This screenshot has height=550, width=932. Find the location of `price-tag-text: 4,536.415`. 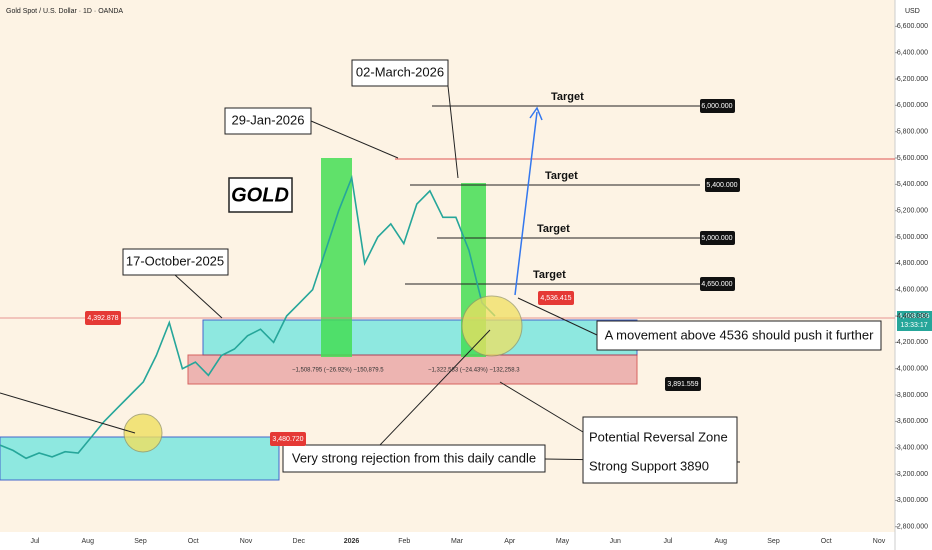

price-tag-text: 4,536.415 is located at coordinates (555, 298).